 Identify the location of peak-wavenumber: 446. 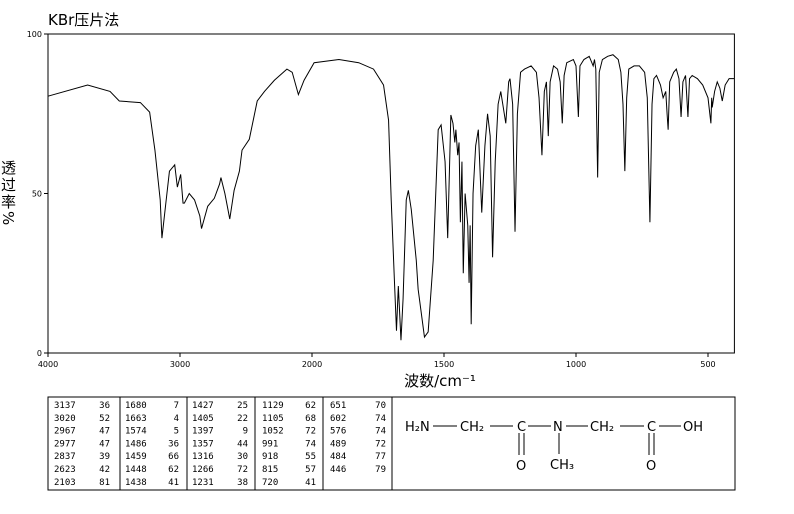
(338, 470).